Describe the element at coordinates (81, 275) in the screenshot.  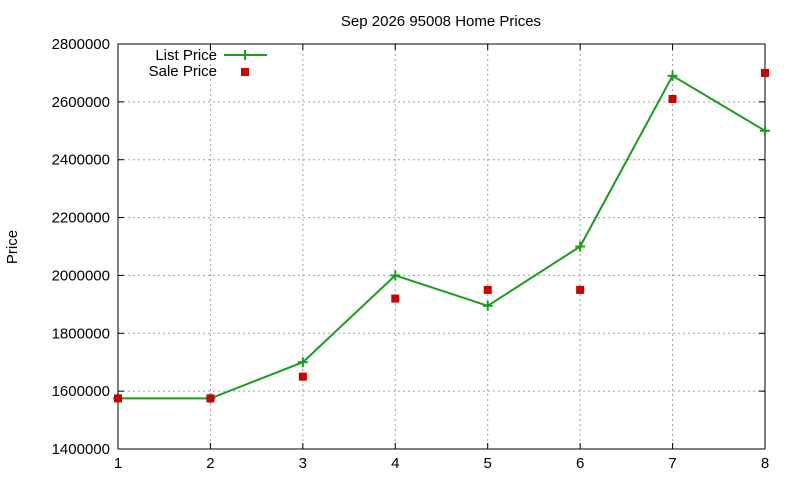
I see `y-tick-label: 2000000` at that location.